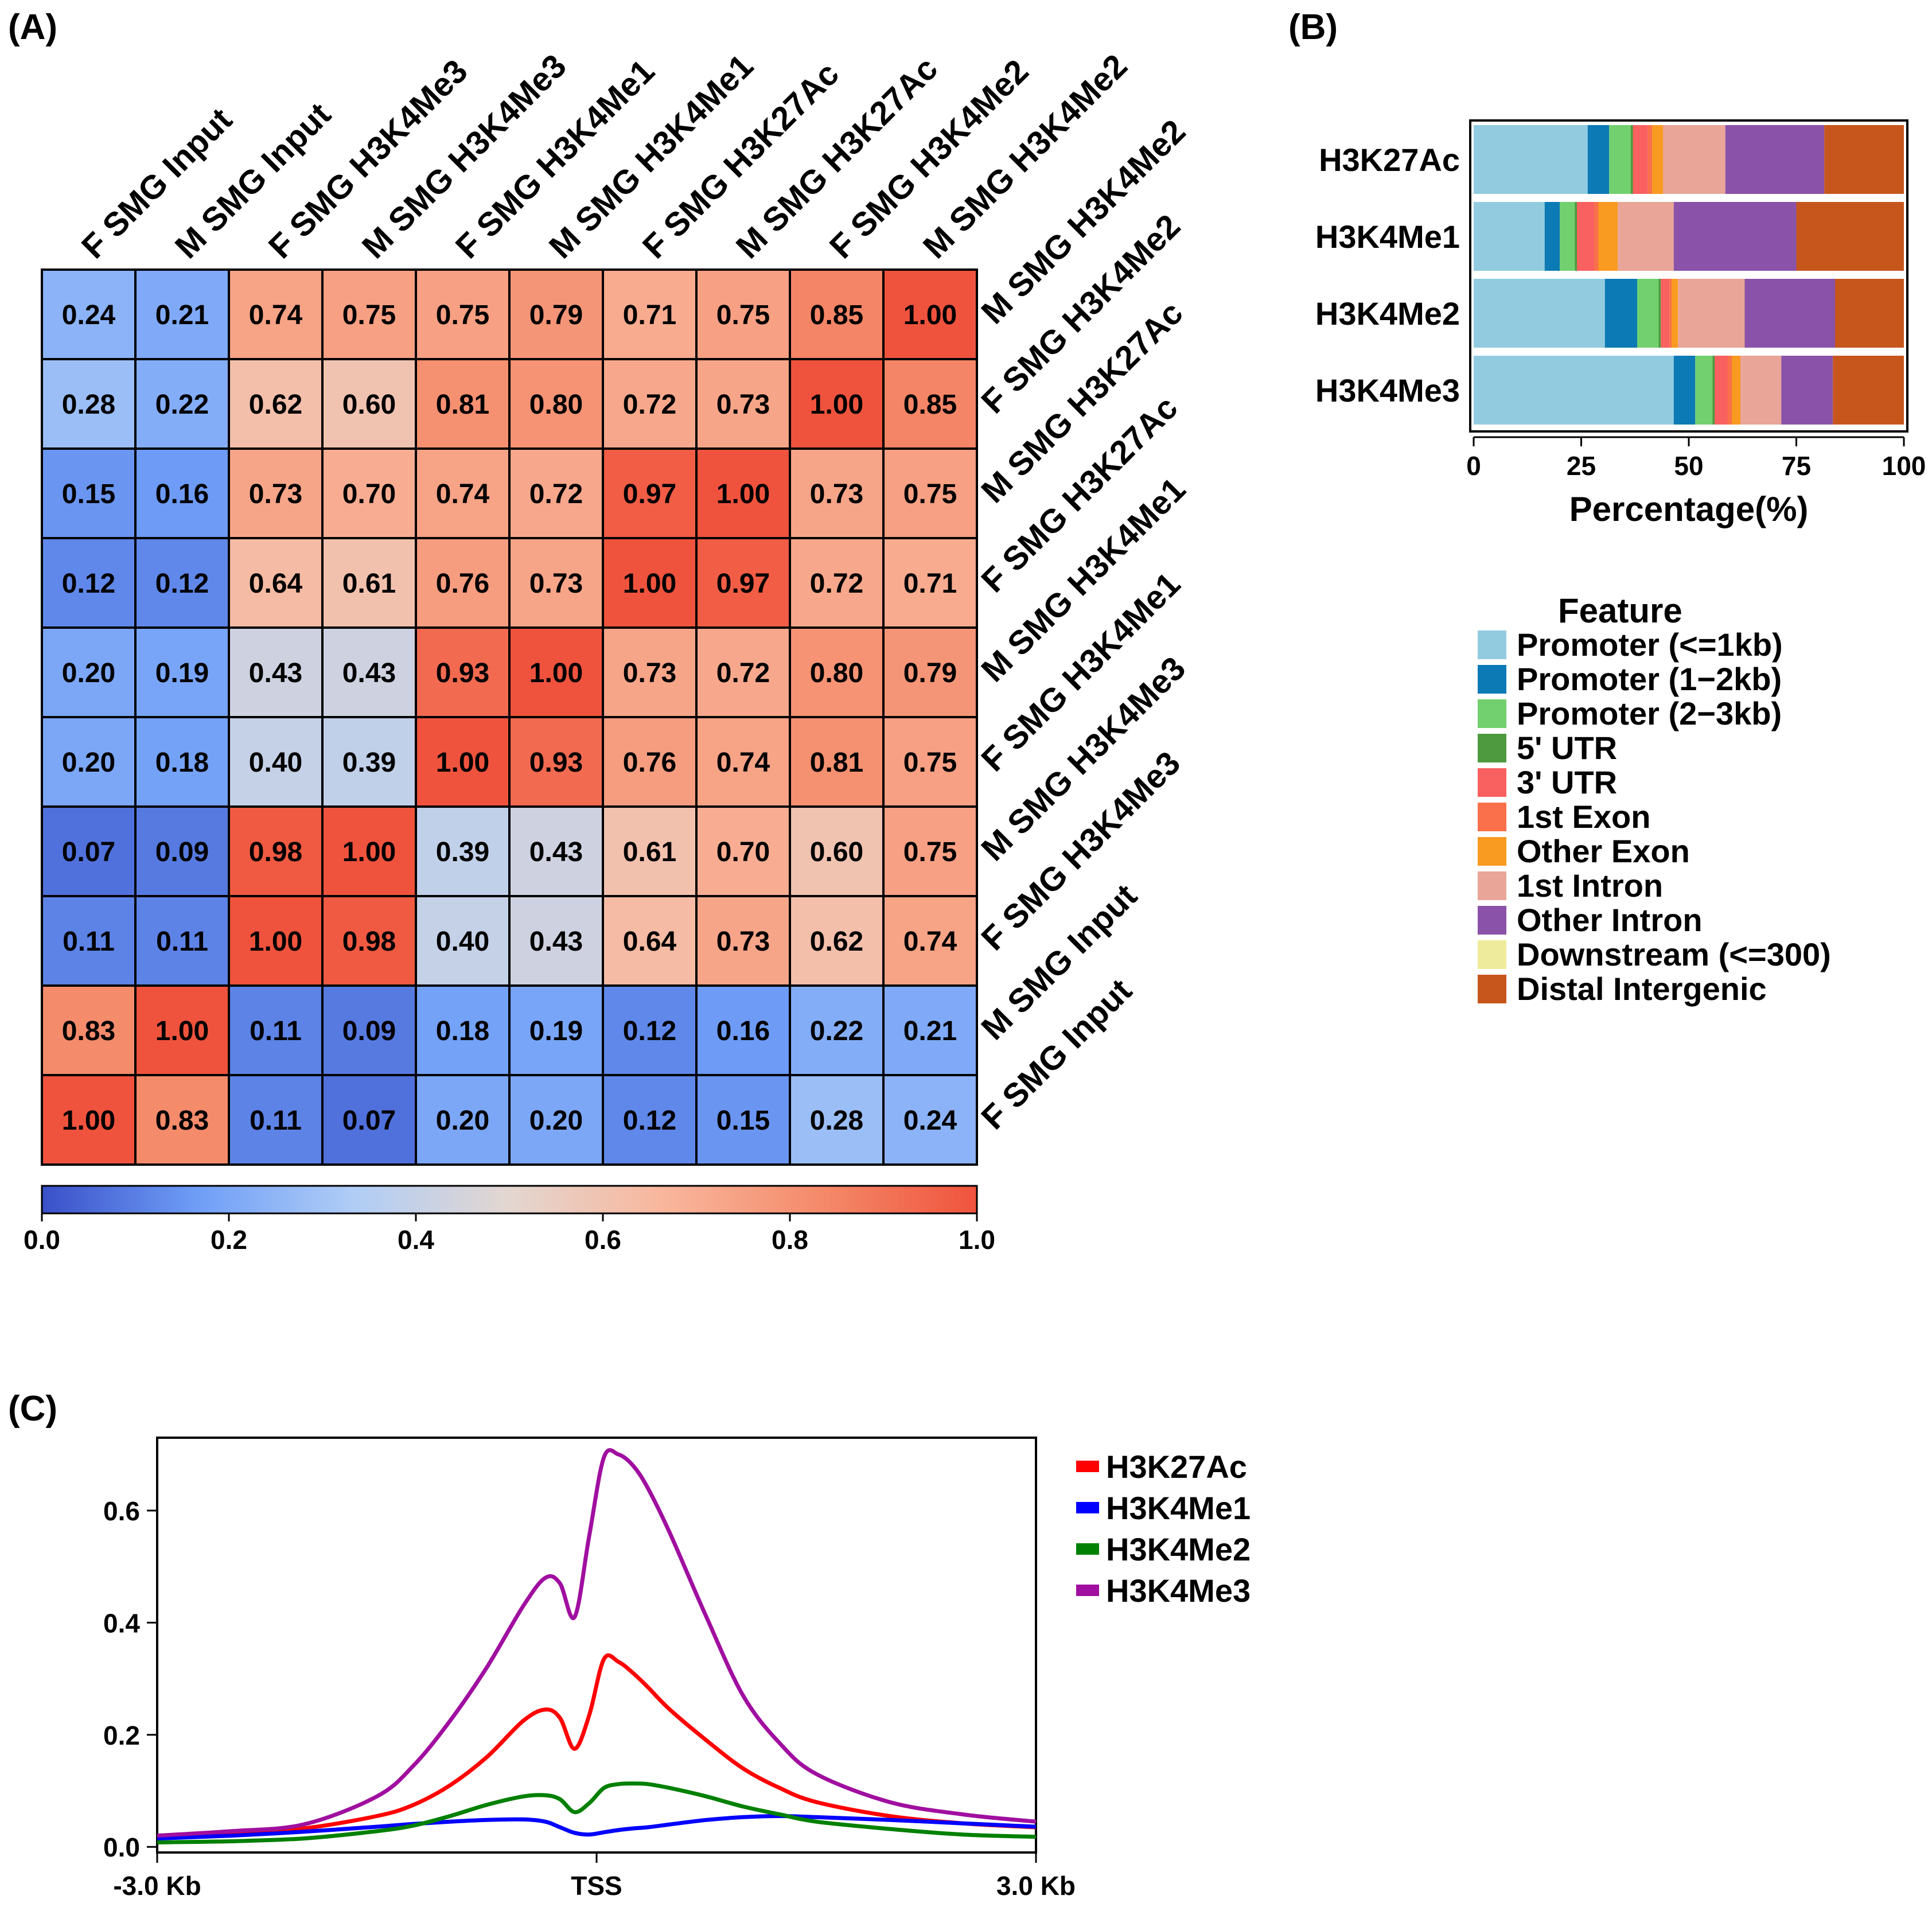 The image size is (1932, 1911). I want to click on heatmap-cell-value: 0.80, so click(837, 673).